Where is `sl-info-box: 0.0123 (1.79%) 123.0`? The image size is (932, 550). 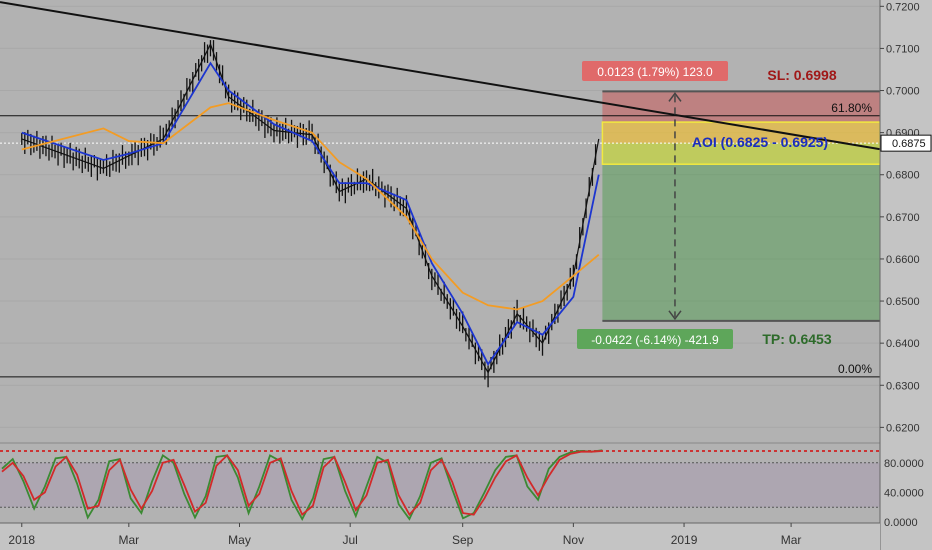 sl-info-box: 0.0123 (1.79%) 123.0 is located at coordinates (655, 71).